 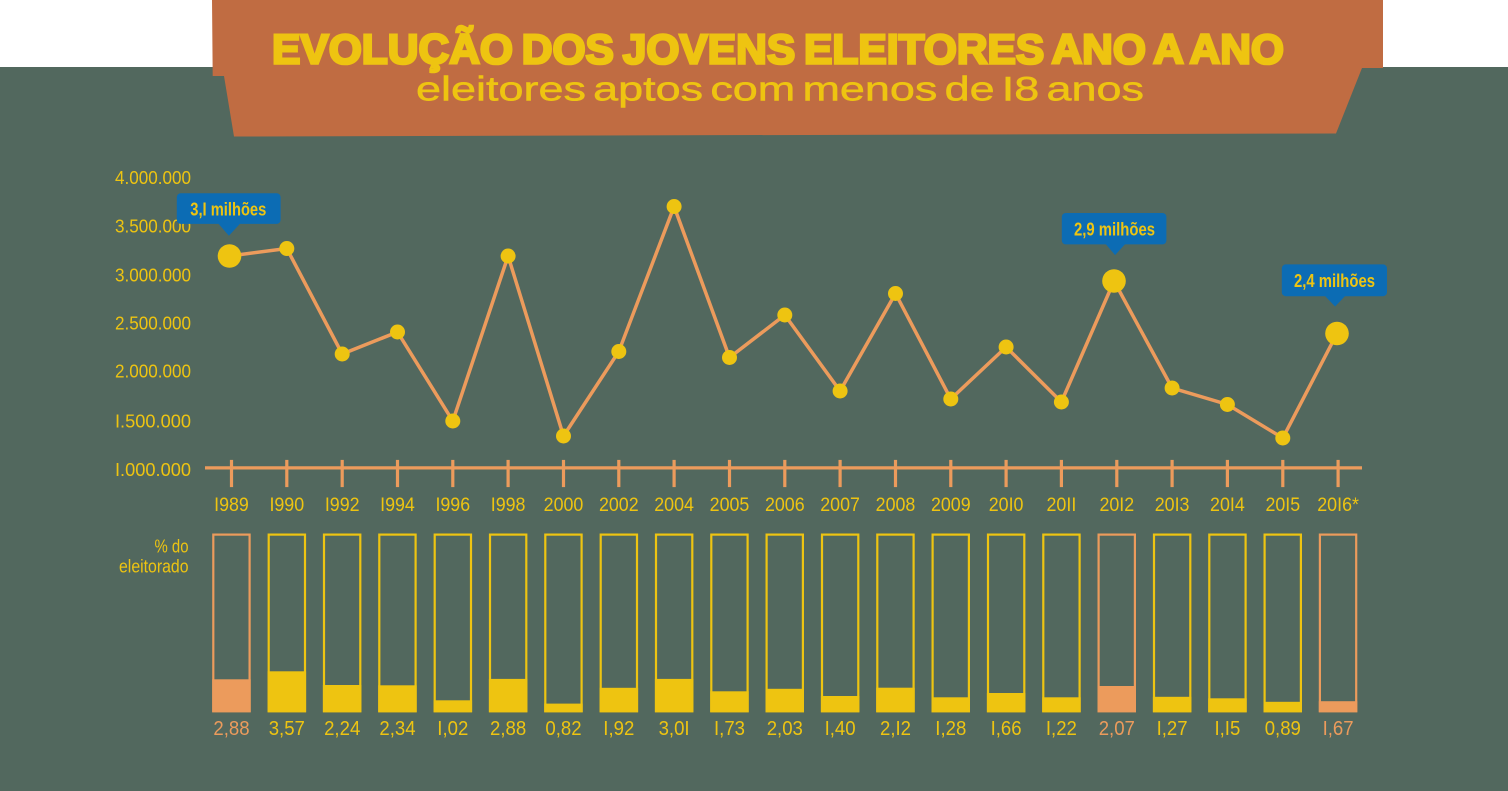 What do you see at coordinates (153, 324) in the screenshot?
I see `svg-text: 2.500.000` at bounding box center [153, 324].